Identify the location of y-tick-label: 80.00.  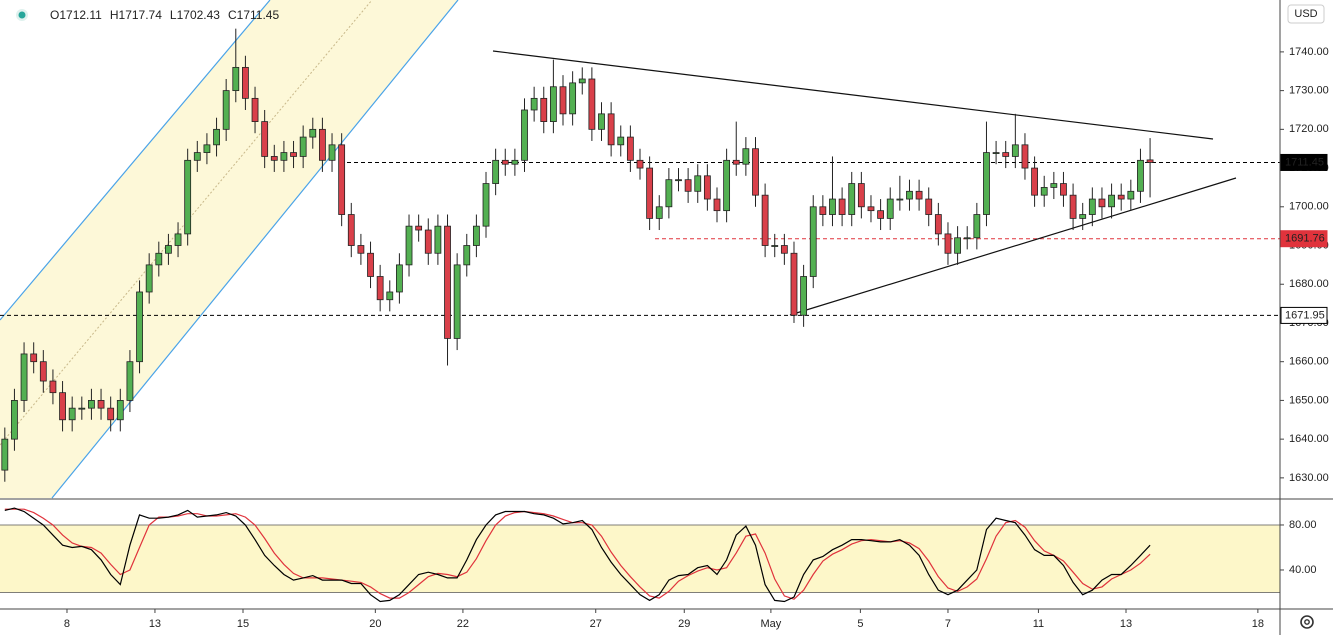
(1303, 525).